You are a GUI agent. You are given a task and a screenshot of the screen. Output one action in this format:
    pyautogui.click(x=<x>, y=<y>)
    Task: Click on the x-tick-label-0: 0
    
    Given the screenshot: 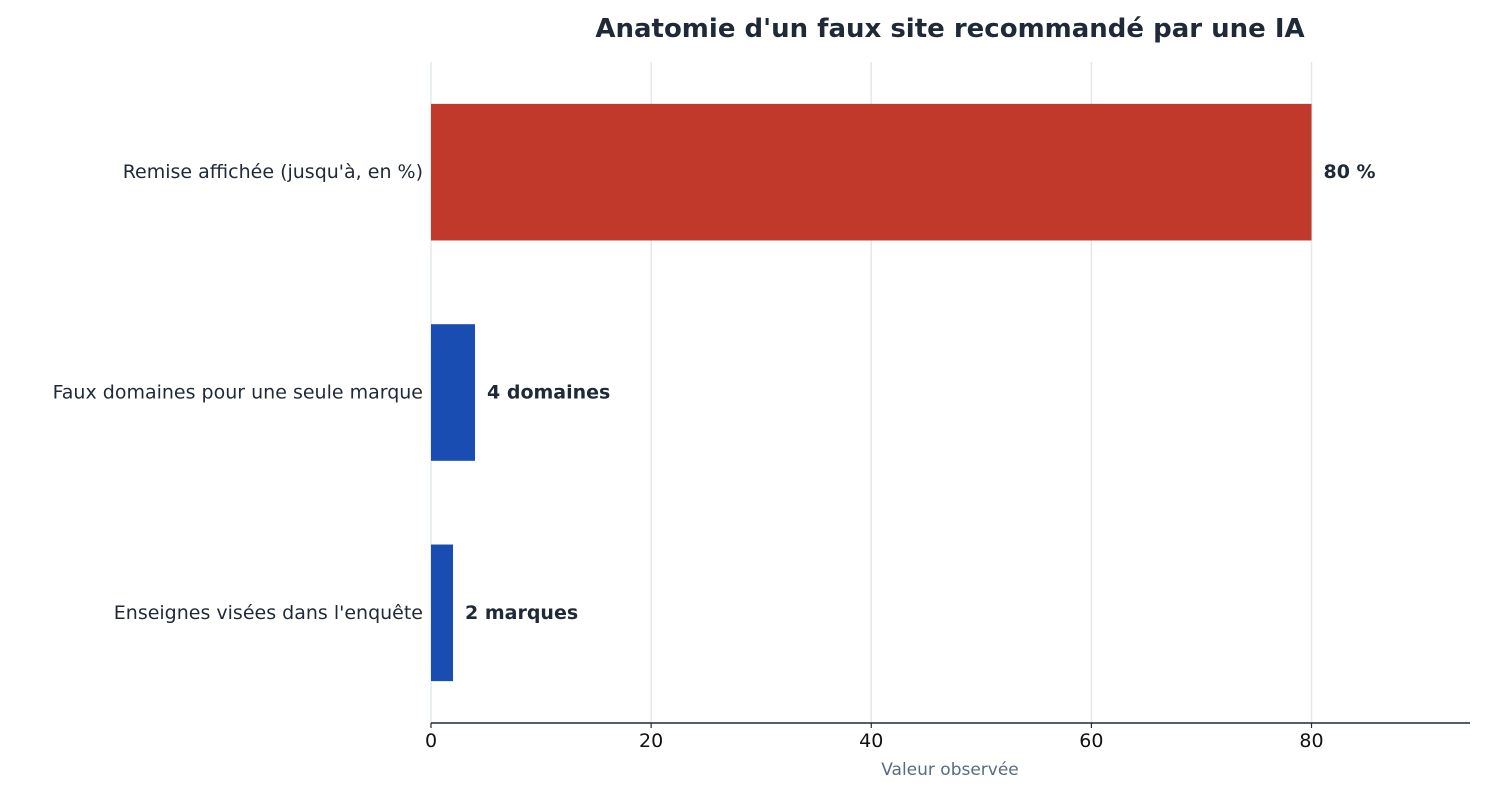 What is the action you would take?
    pyautogui.click(x=431, y=741)
    